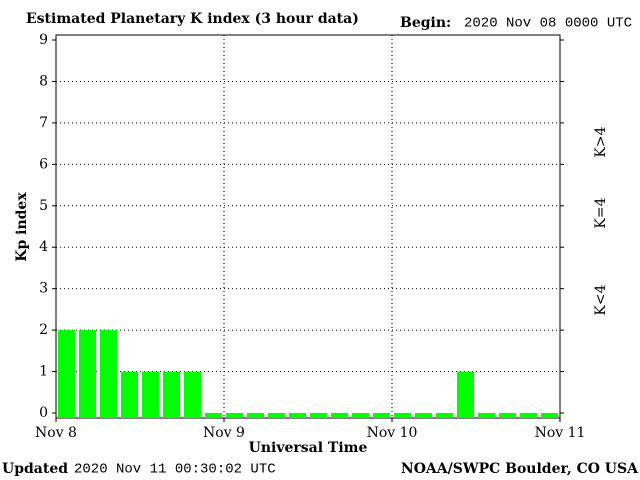 This screenshot has width=640, height=480. I want to click on y-tick-label: 6, so click(43, 164).